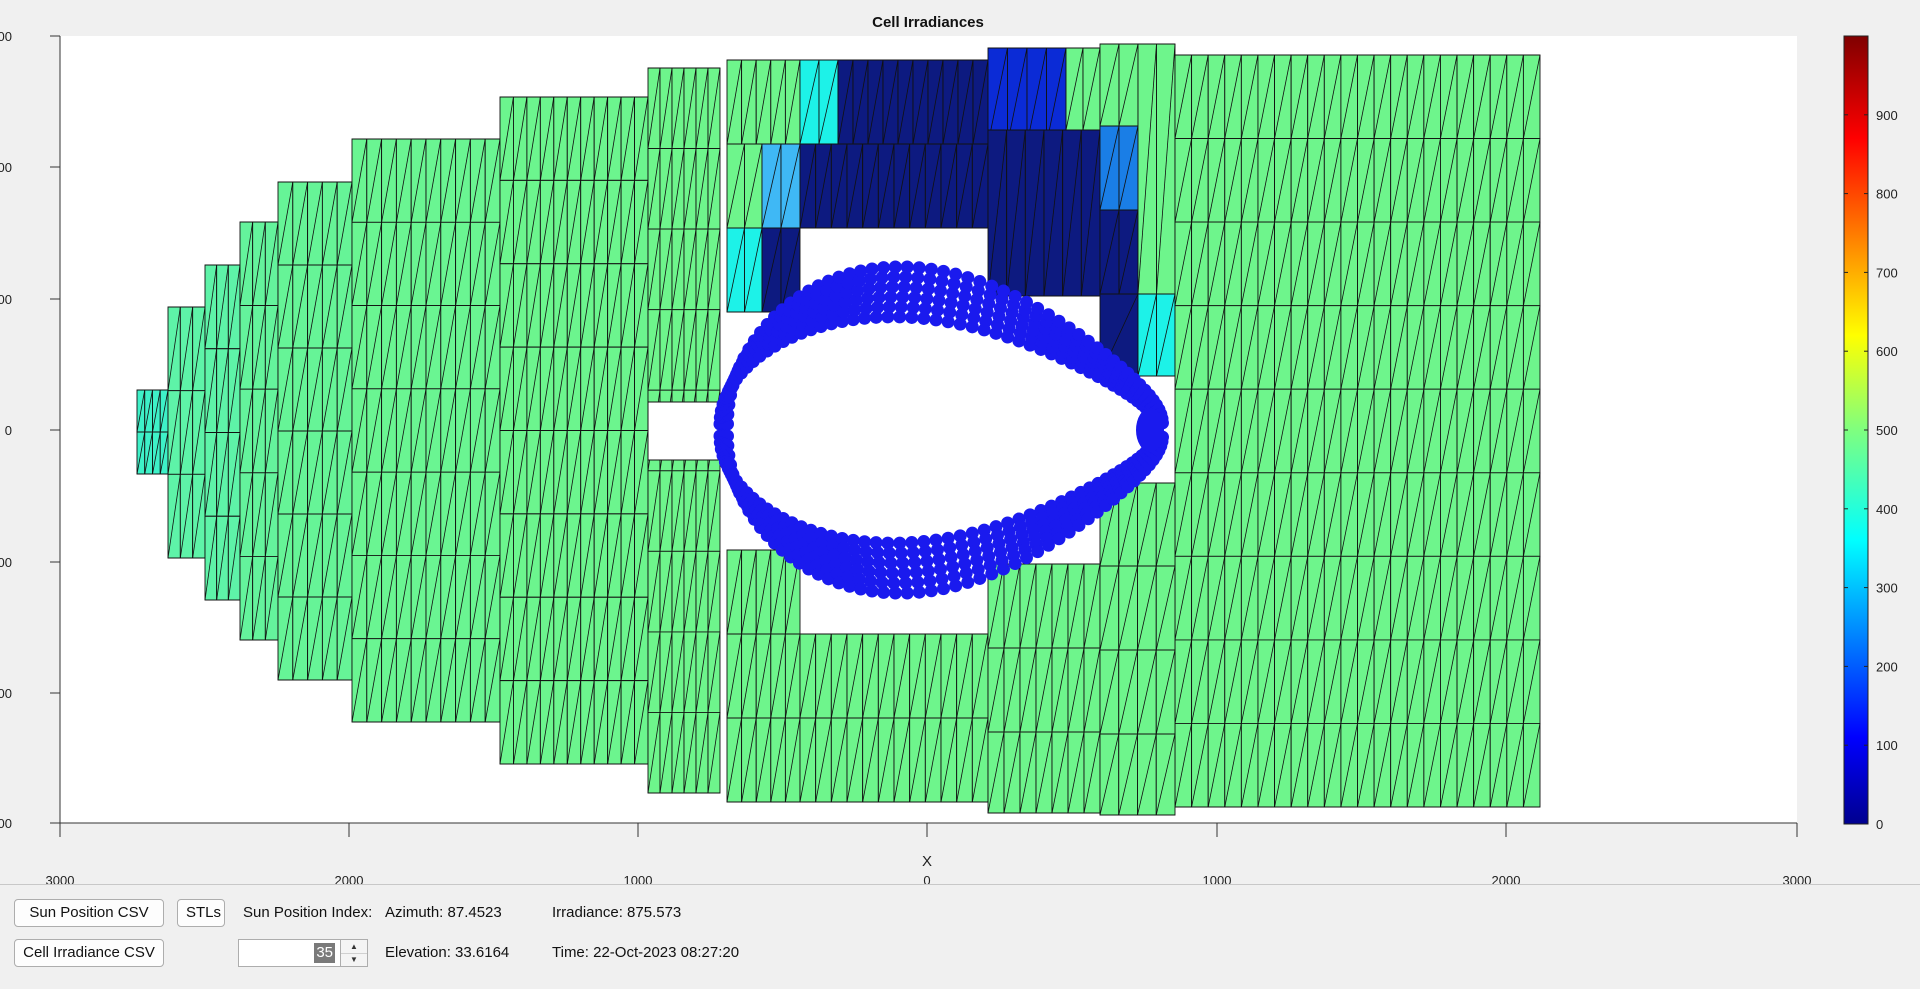 Image resolution: width=1920 pixels, height=989 pixels. Describe the element at coordinates (89, 953) in the screenshot. I see `cell-irradiance-csv-button: Cell Irradiance CSV` at that location.